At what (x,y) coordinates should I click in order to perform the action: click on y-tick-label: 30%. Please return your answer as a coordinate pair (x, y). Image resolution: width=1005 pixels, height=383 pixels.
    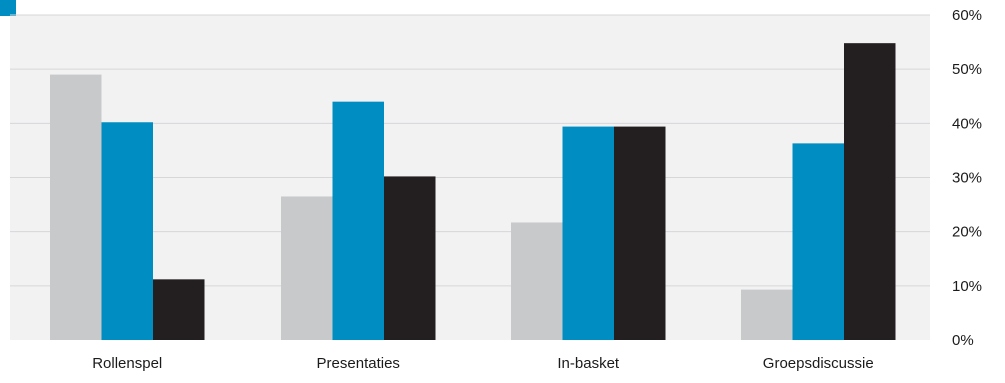
    Looking at the image, I should click on (967, 178).